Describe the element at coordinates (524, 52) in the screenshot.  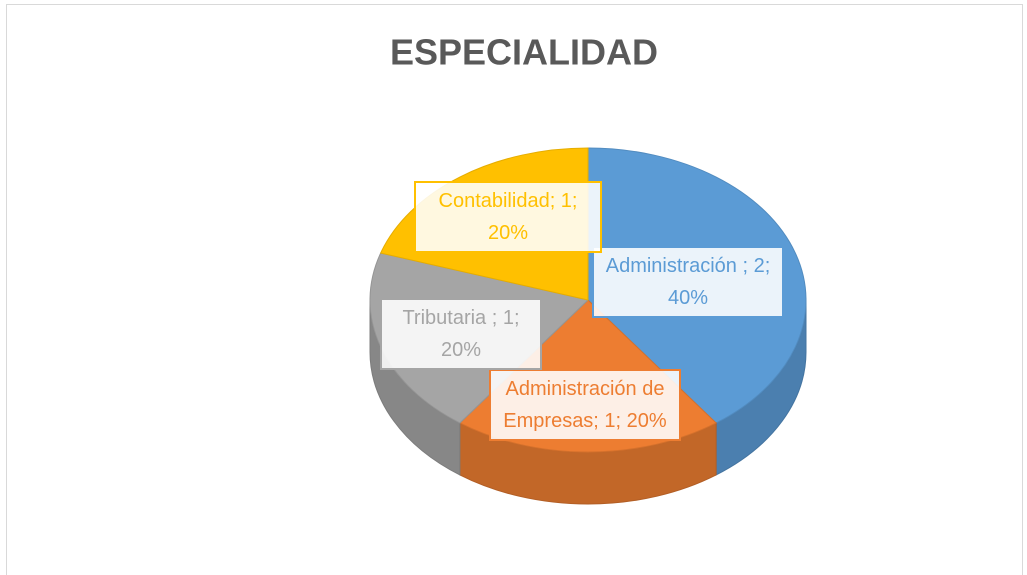
I see `chart-title: ESPECIALIDAD` at that location.